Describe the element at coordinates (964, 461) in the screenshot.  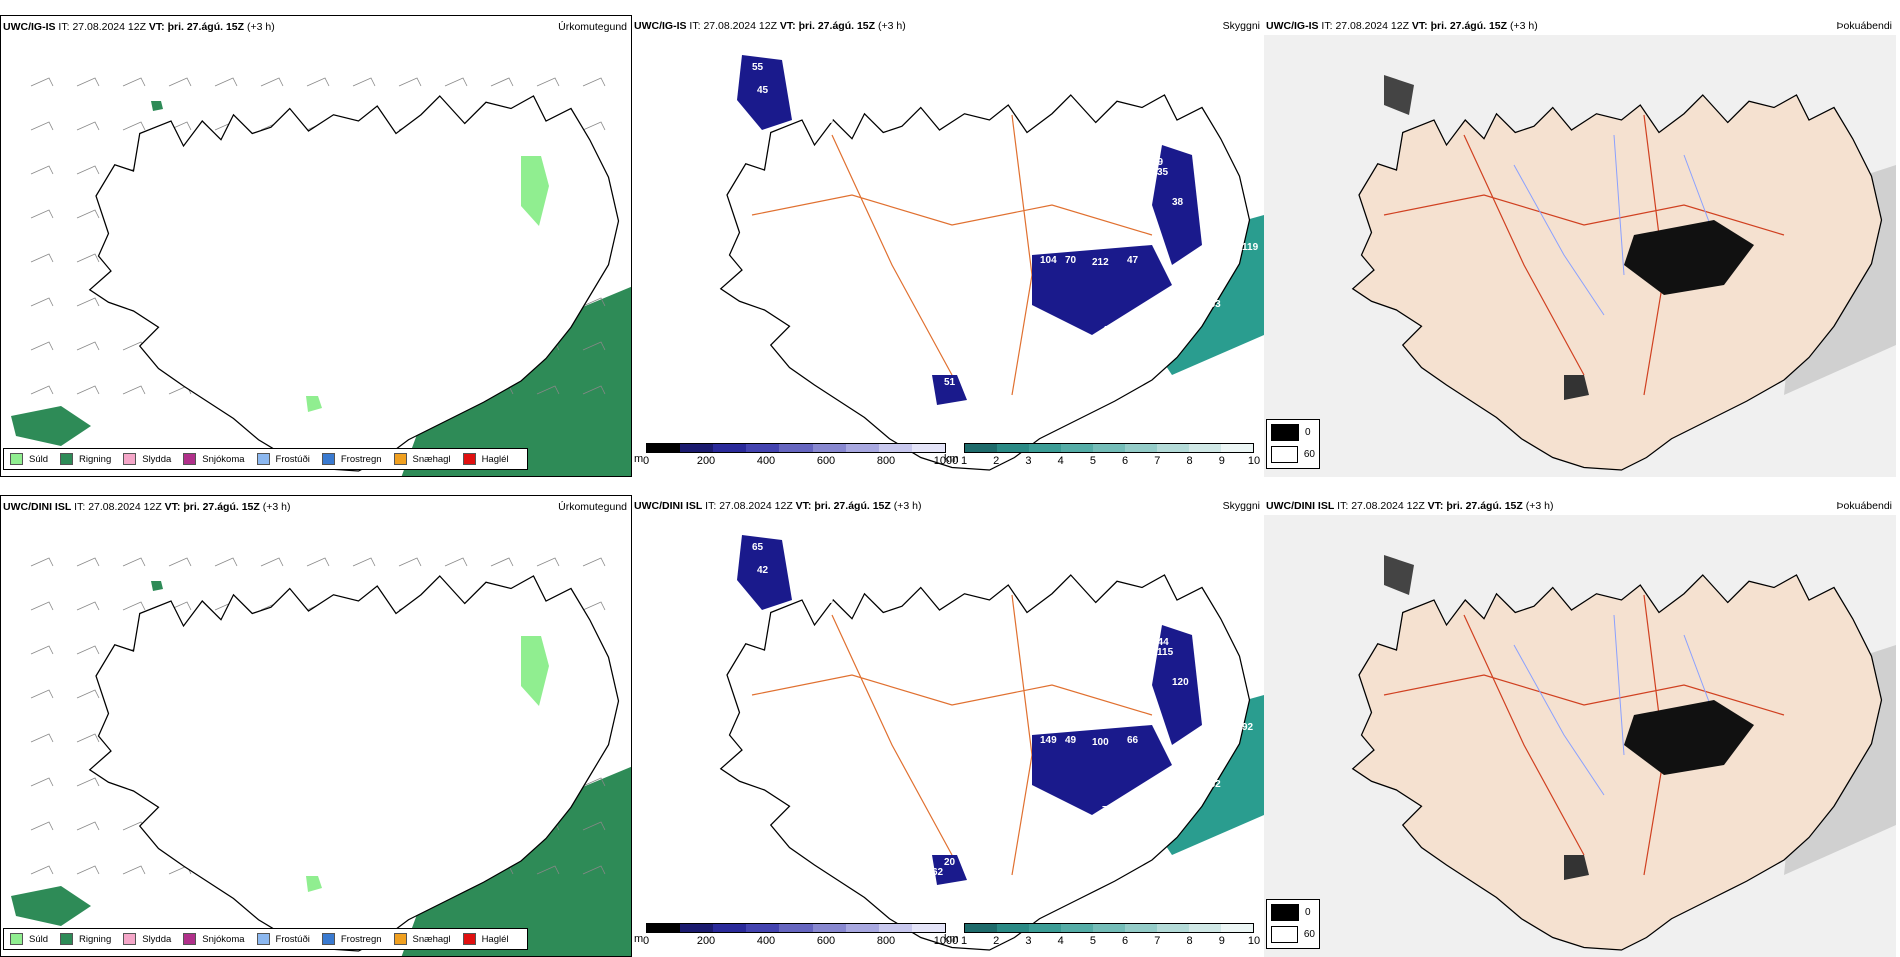
I see `visibility-tick: 1` at that location.